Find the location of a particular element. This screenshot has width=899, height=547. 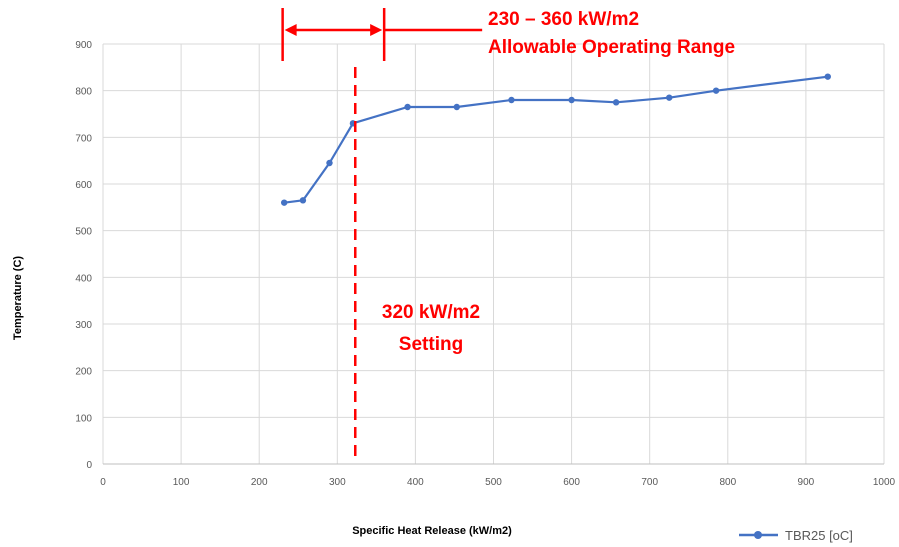

series-line is located at coordinates (556, 139).